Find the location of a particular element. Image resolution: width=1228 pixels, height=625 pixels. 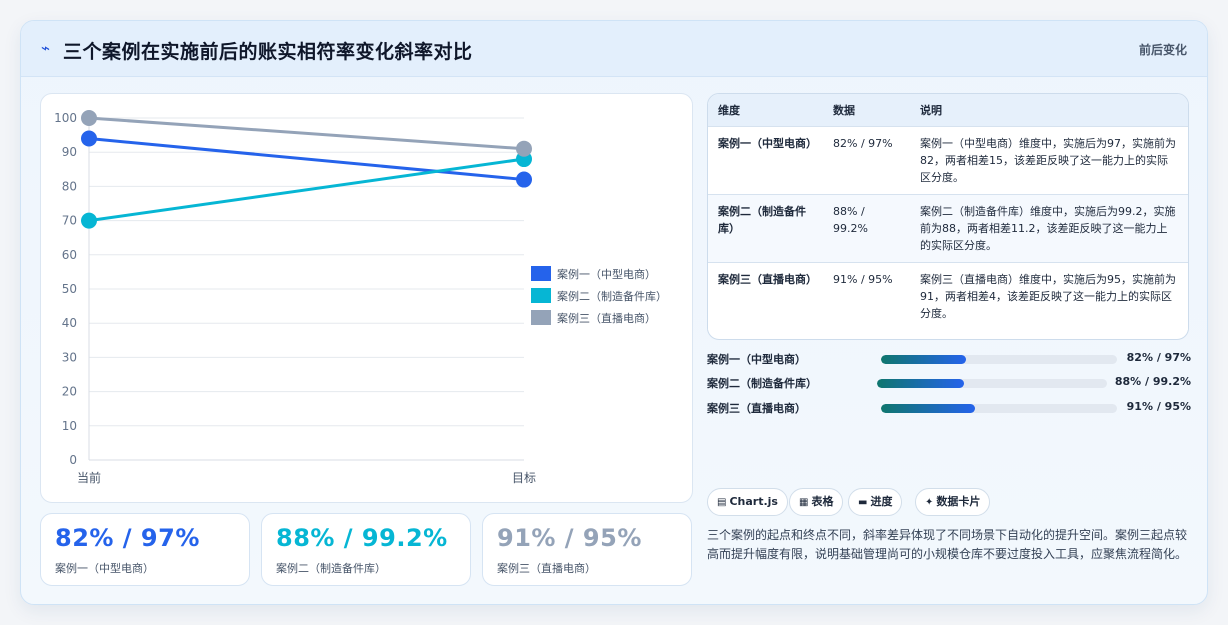

progress-value: 91% / 95% is located at coordinates (1158, 406).